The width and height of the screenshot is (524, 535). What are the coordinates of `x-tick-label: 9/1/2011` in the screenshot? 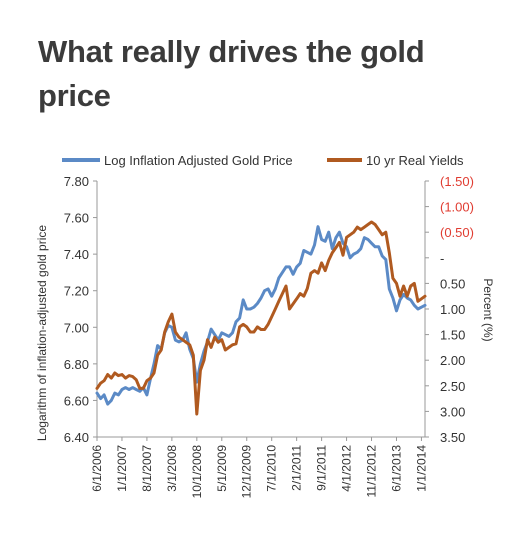 It's located at (322, 468).